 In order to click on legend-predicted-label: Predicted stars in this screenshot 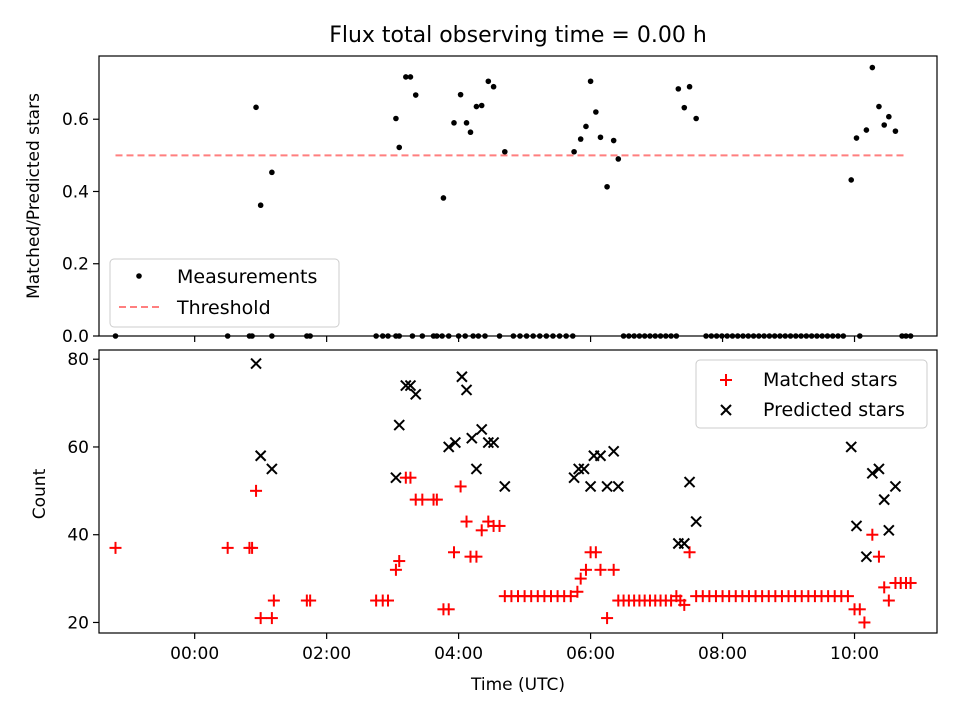, I will do `click(834, 410)`.